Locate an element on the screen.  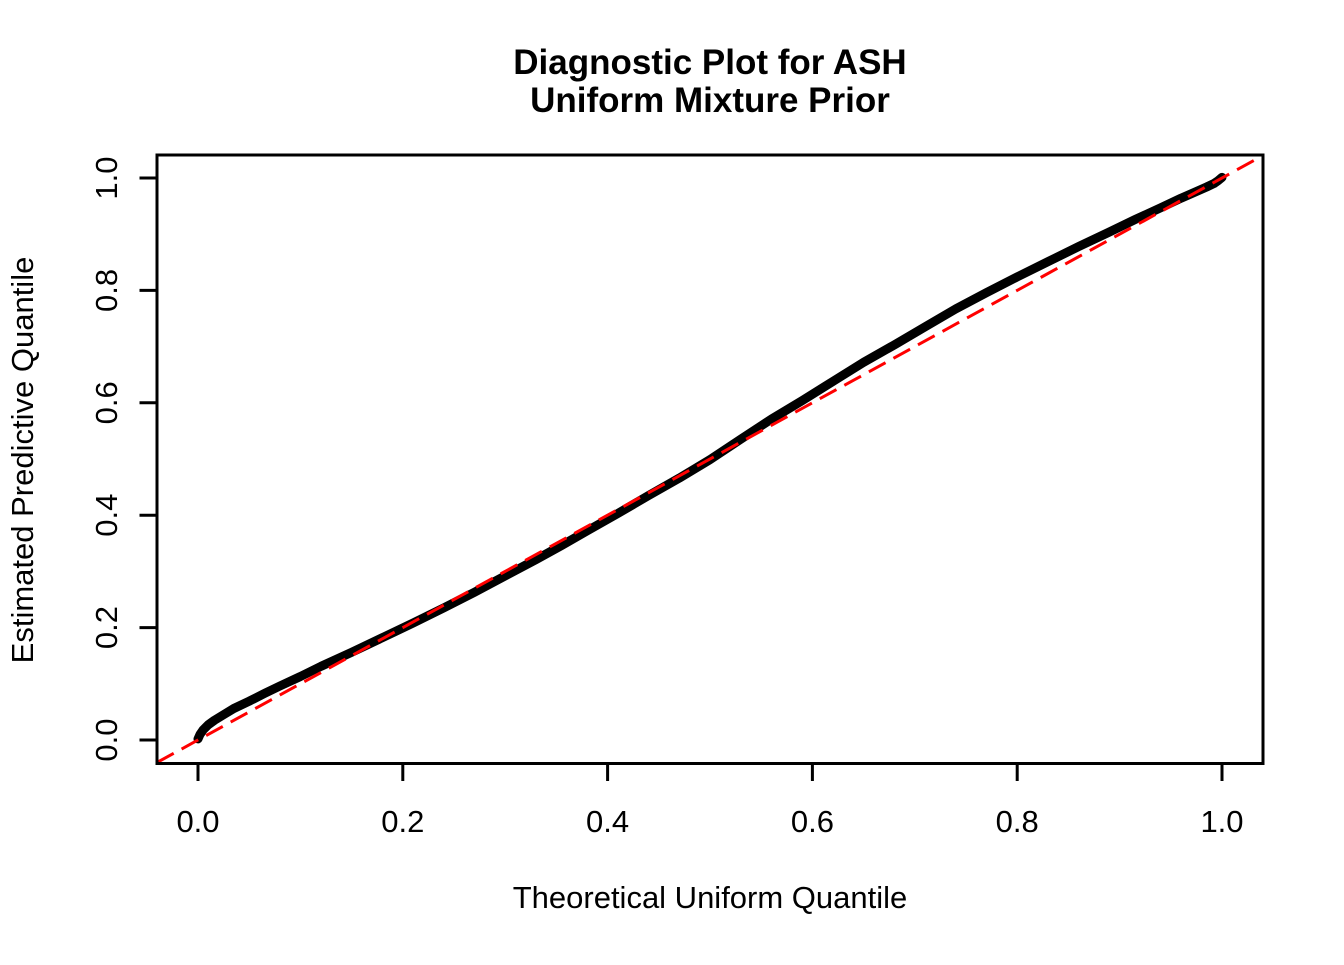
x-tick-label: 1.0 is located at coordinates (1221, 821).